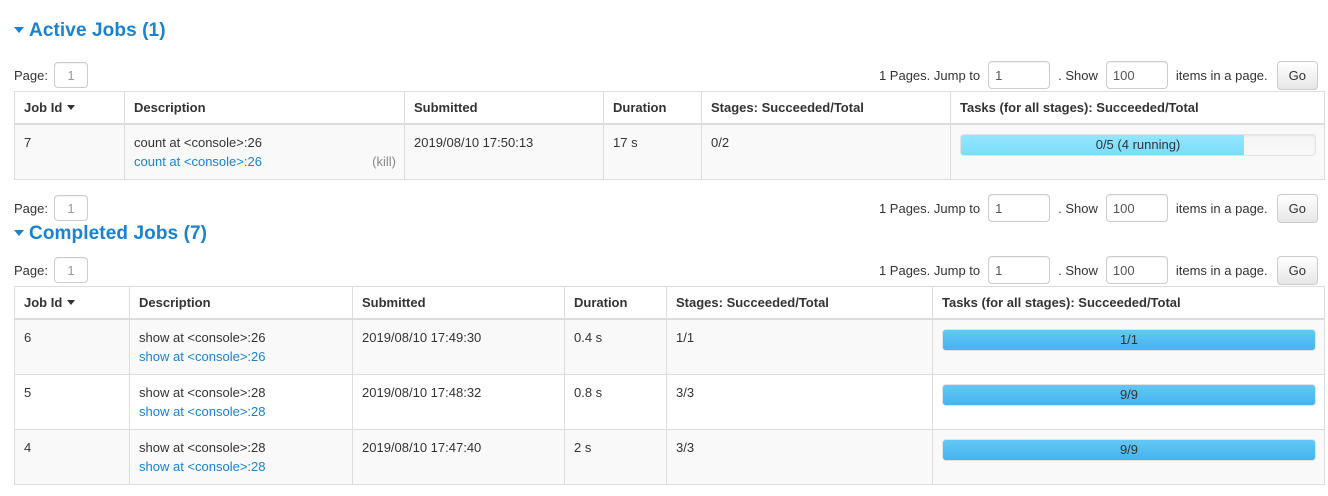  Describe the element at coordinates (70, 75) in the screenshot. I see `active-page-number-input` at that location.